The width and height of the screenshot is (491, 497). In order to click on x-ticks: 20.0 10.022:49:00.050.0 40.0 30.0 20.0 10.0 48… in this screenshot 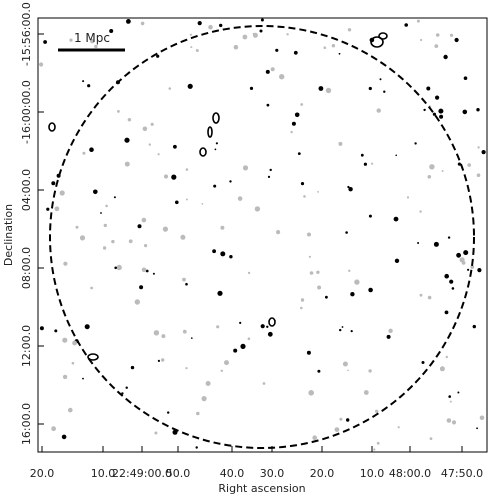, I will do `click(256, 463)`.